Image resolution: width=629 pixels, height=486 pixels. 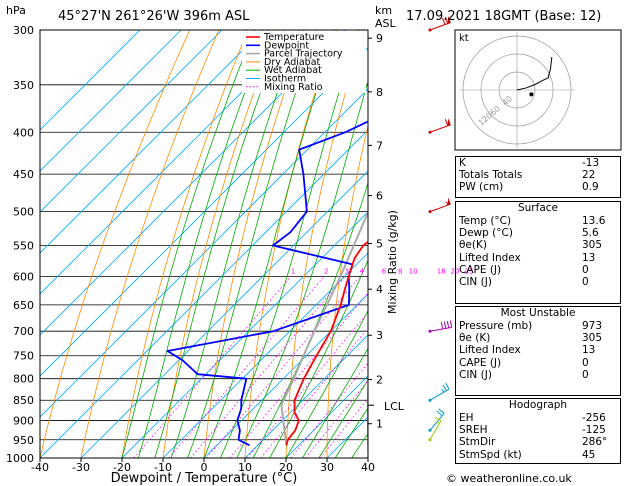 What do you see at coordinates (23, 379) in the screenshot?
I see `pressure-tick-label: 800` at bounding box center [23, 379].